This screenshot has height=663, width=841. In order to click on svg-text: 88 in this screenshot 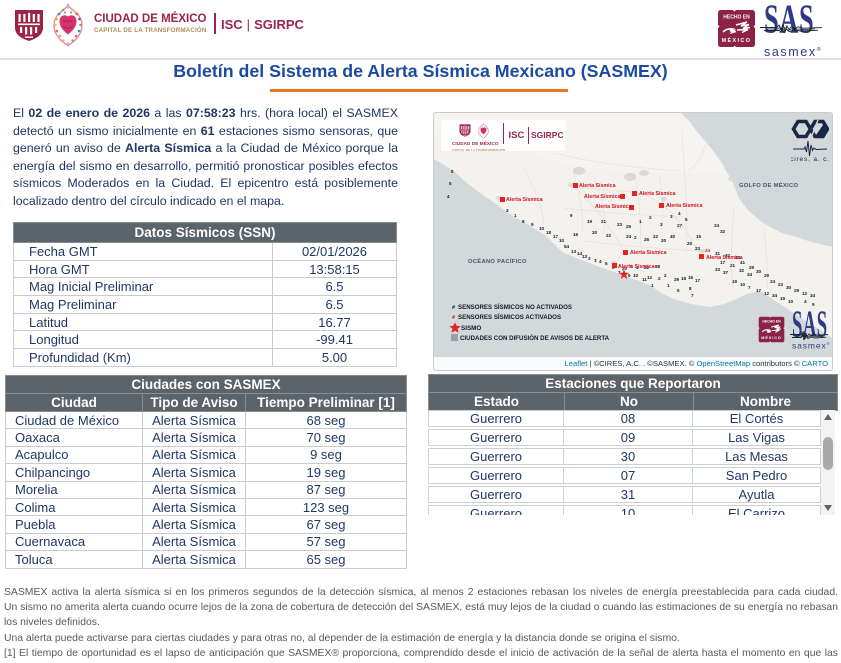, I will do `click(658, 266)`.